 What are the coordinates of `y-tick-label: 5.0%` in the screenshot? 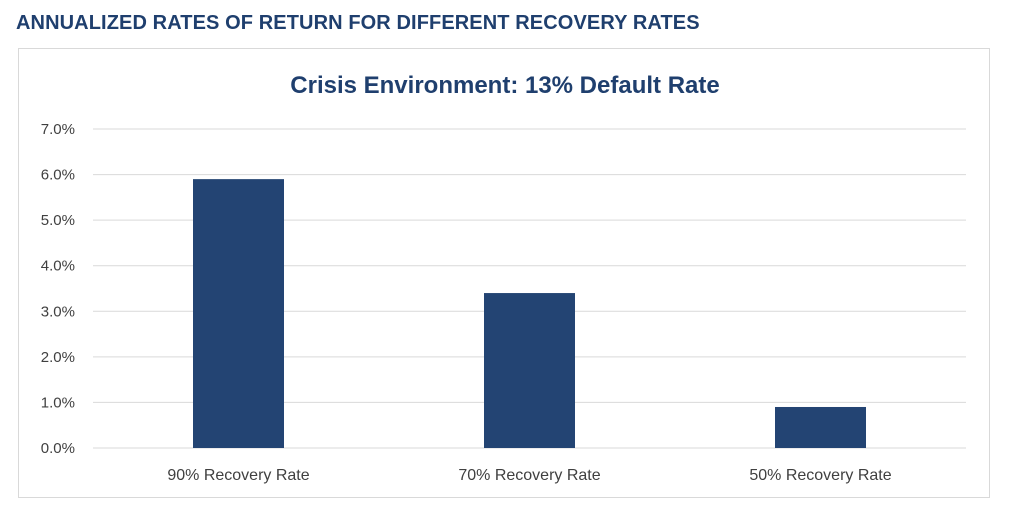 It's located at (58, 220).